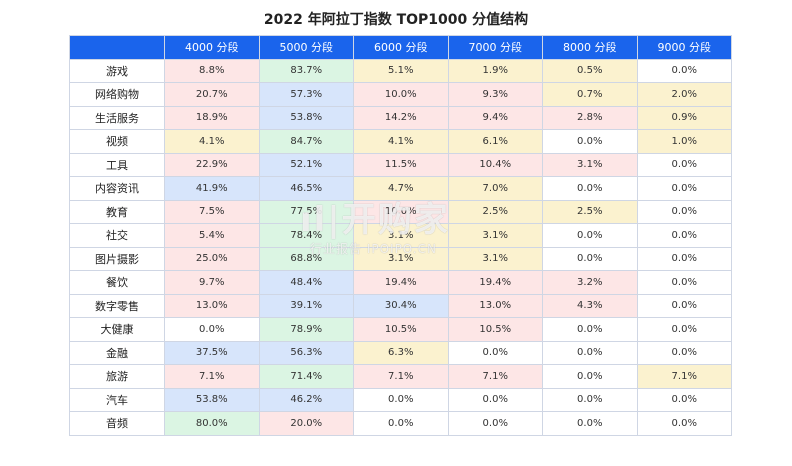  Describe the element at coordinates (306, 305) in the screenshot. I see `value-cell: 39.1%` at that location.